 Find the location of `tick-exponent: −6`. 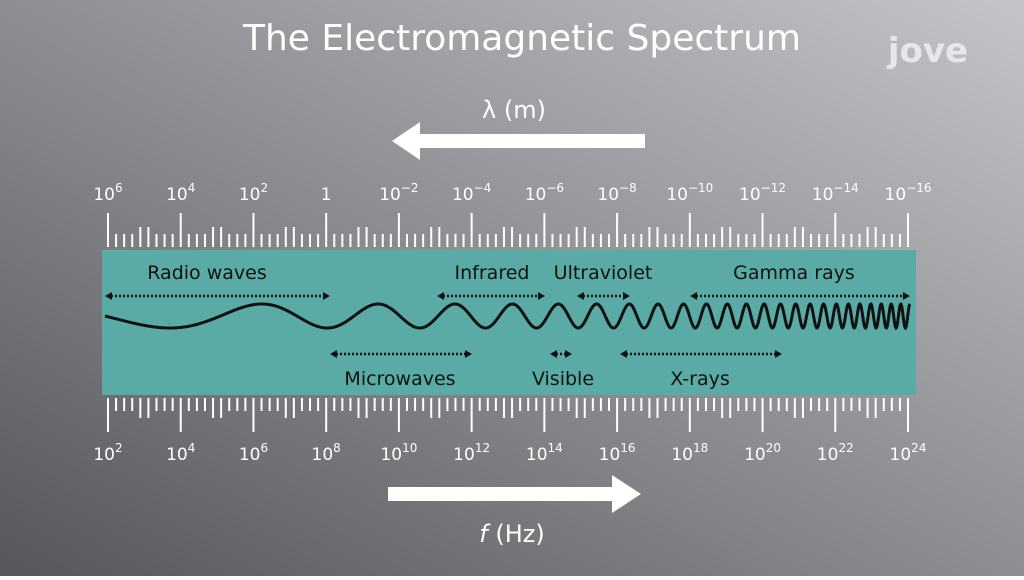

tick-exponent: −6 is located at coordinates (555, 188).